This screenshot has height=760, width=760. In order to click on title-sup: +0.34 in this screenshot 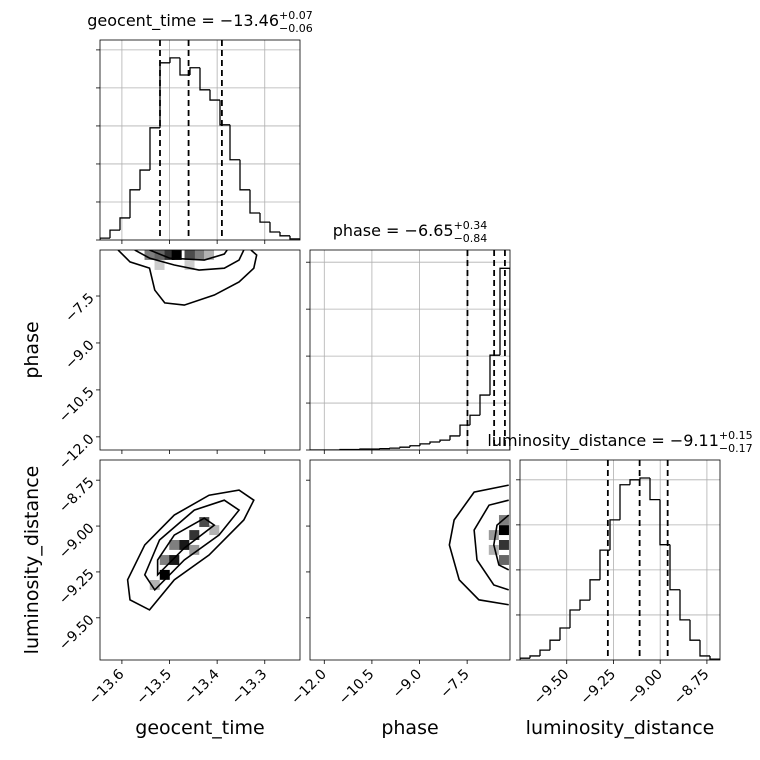, I will do `click(471, 225)`.